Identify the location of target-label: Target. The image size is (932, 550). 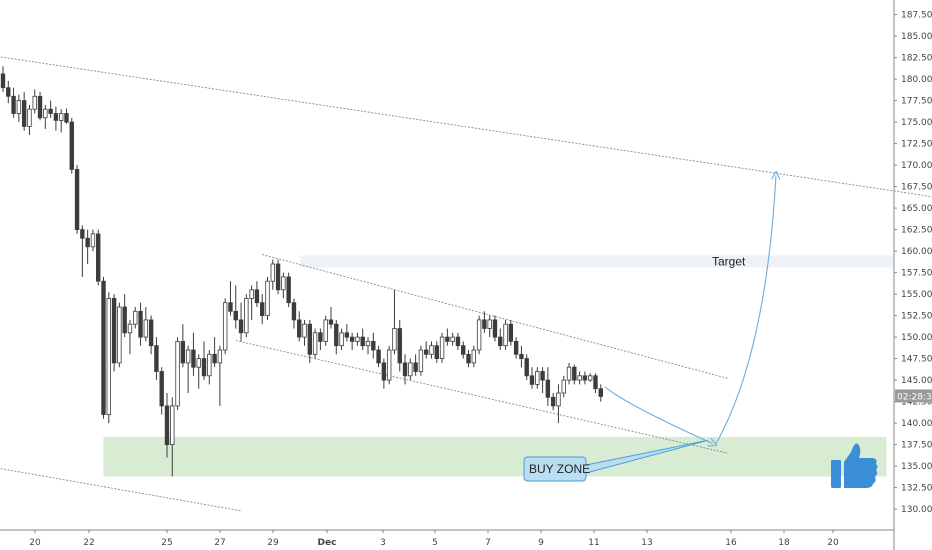
(729, 261).